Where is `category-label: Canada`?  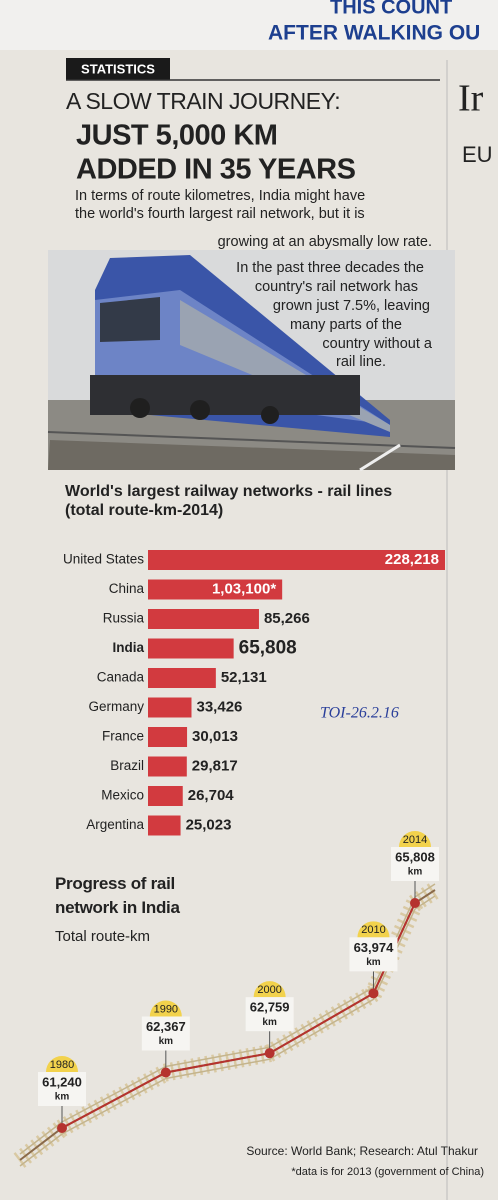
category-label: Canada is located at coordinates (121, 677).